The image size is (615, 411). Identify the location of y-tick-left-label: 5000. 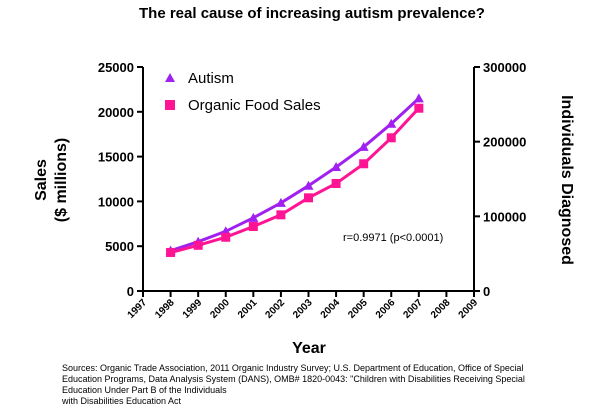
(119, 246).